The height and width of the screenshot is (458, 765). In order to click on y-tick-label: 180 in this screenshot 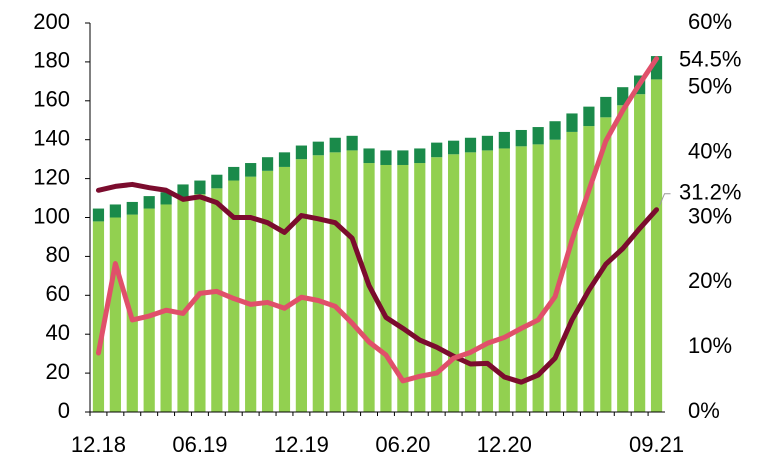, I will do `click(51, 60)`.